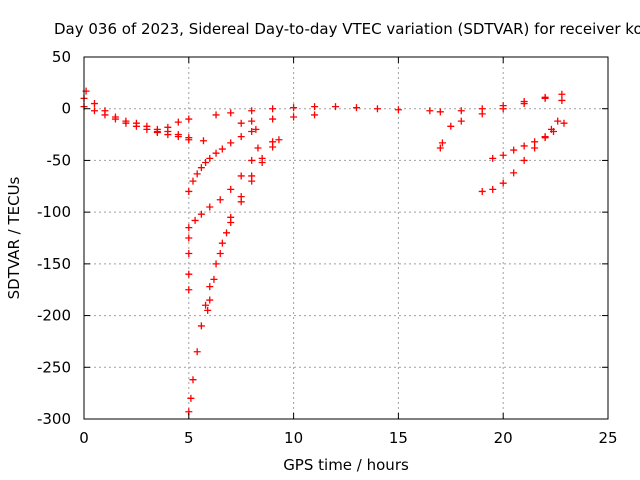 The width and height of the screenshot is (640, 480). I want to click on series-arc-midday-plateau, so click(307, 111).